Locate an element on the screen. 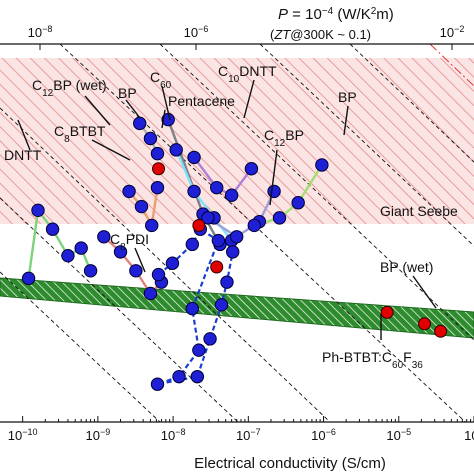 This screenshot has width=474, height=474. x-tick-label: 10⁻⁶ is located at coordinates (323, 435).